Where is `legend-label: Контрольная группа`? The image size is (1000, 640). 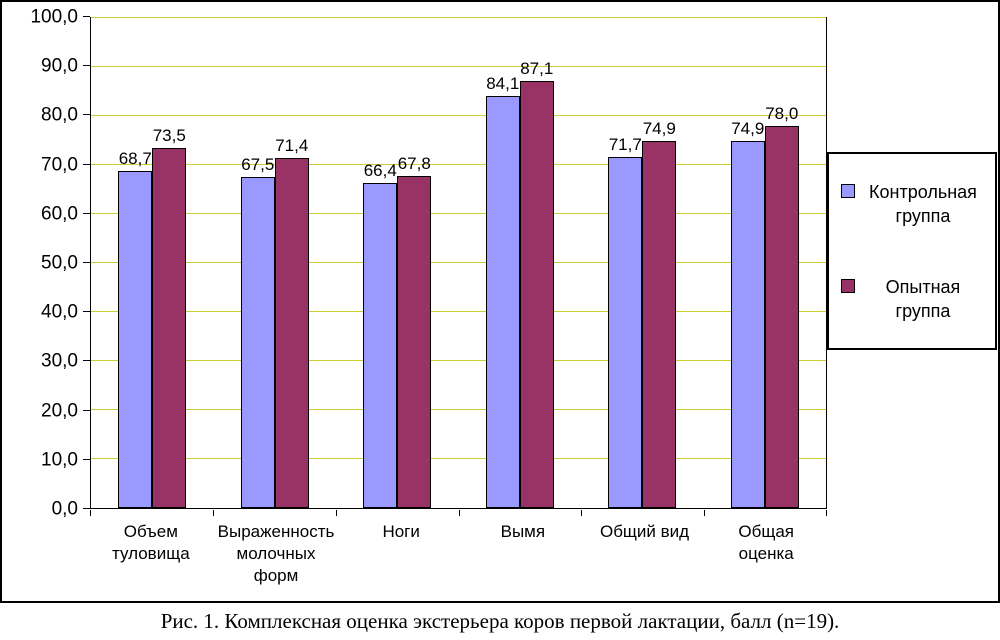 legend-label: Контрольная группа is located at coordinates (923, 204).